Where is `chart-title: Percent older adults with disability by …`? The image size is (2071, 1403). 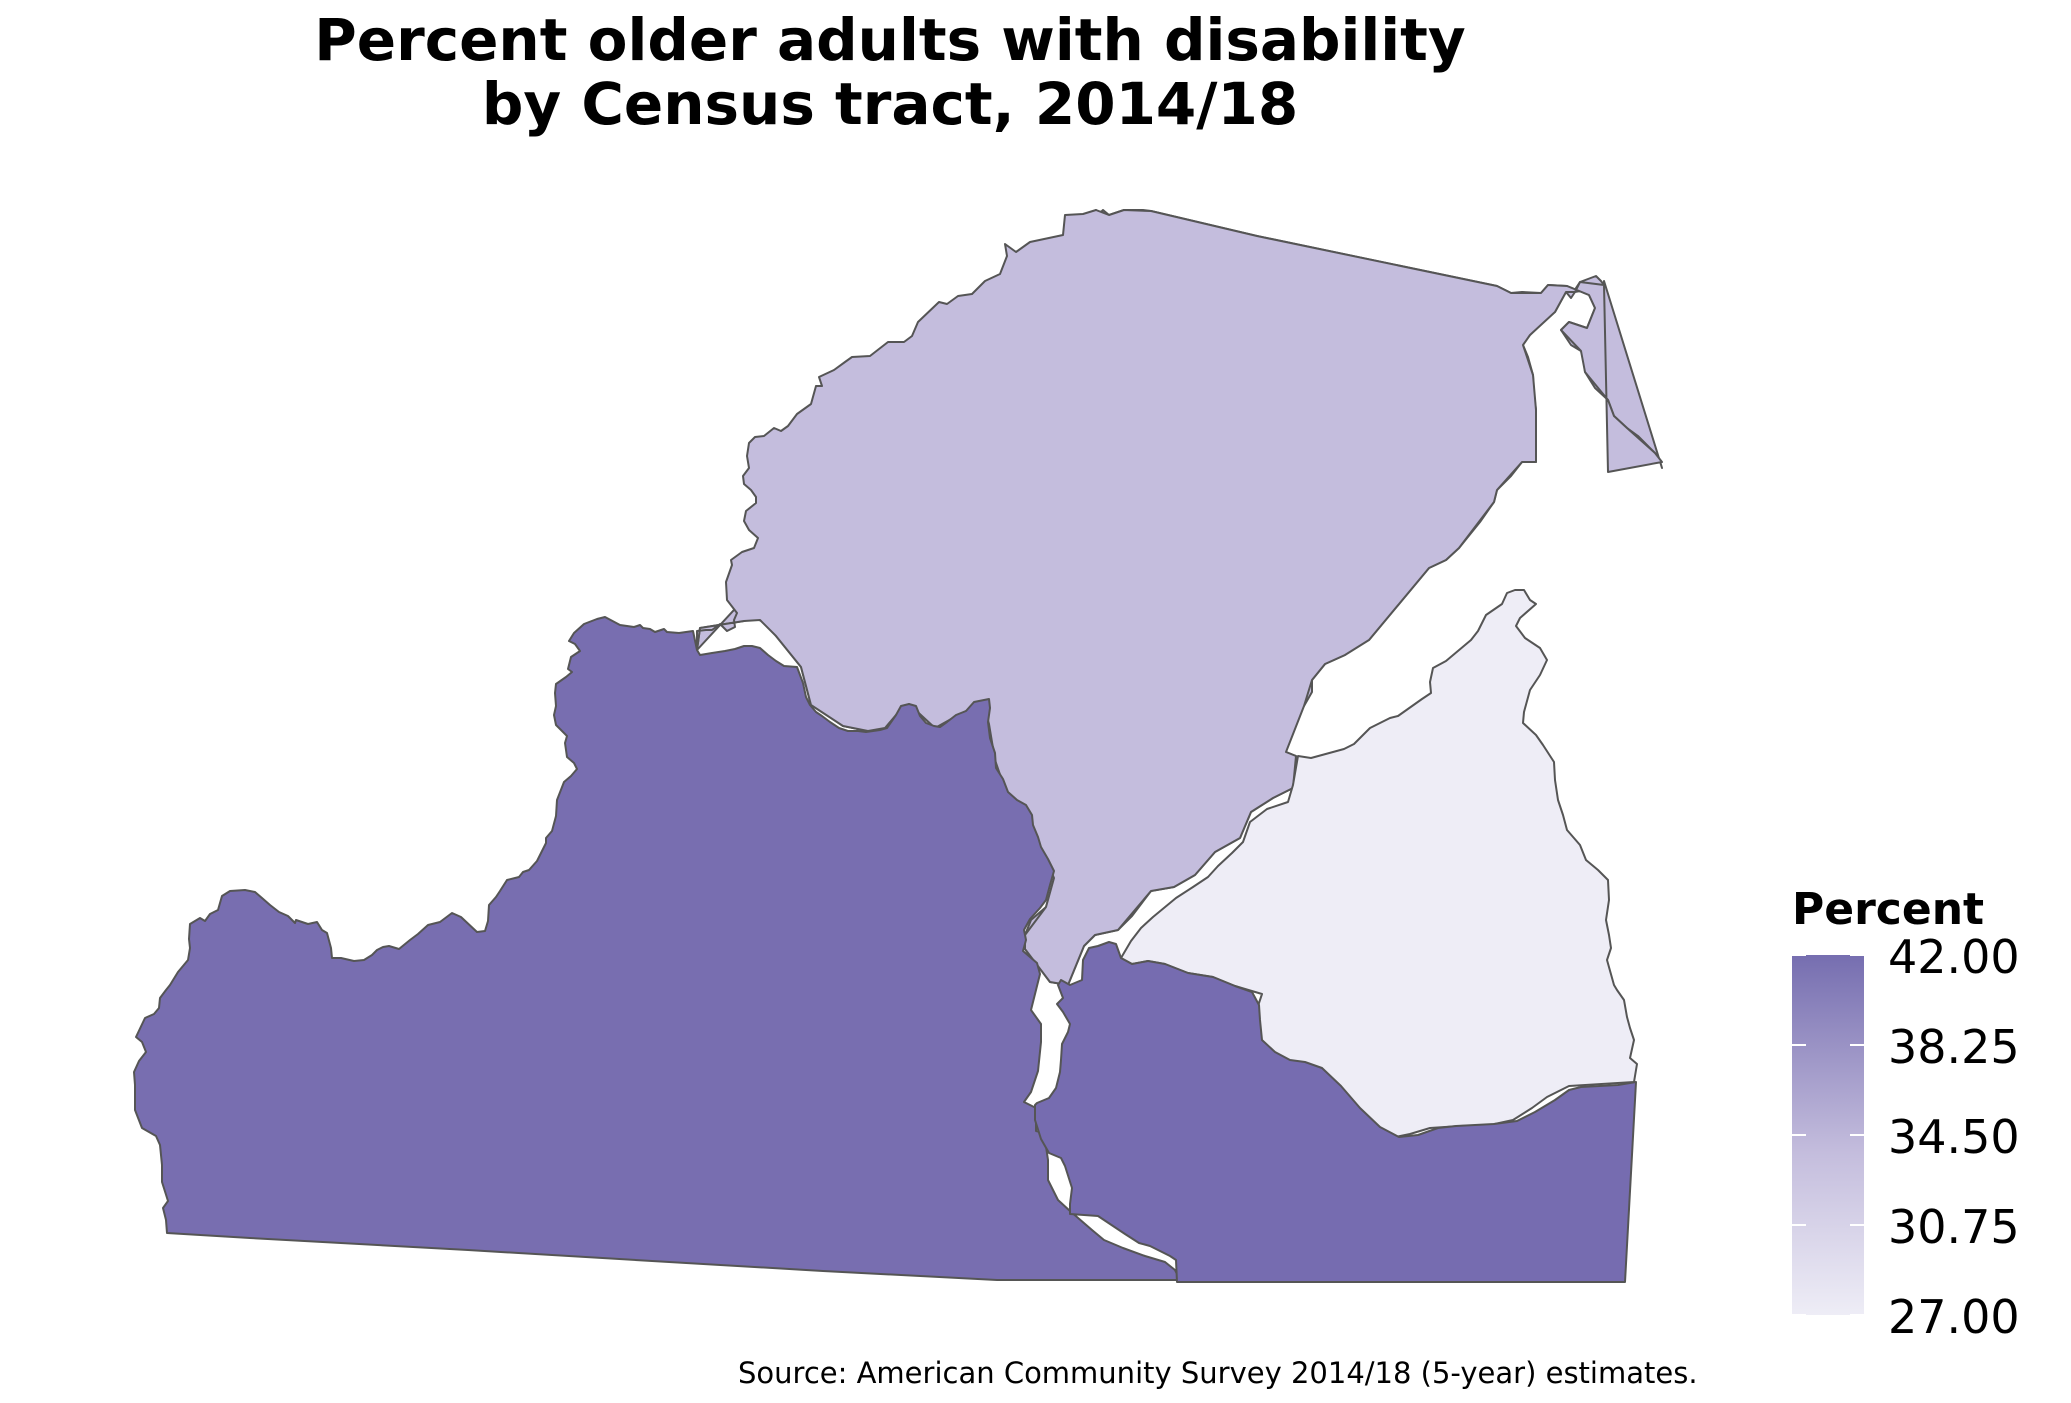
chart-title: Percent older adults with disability by … is located at coordinates (890, 72).